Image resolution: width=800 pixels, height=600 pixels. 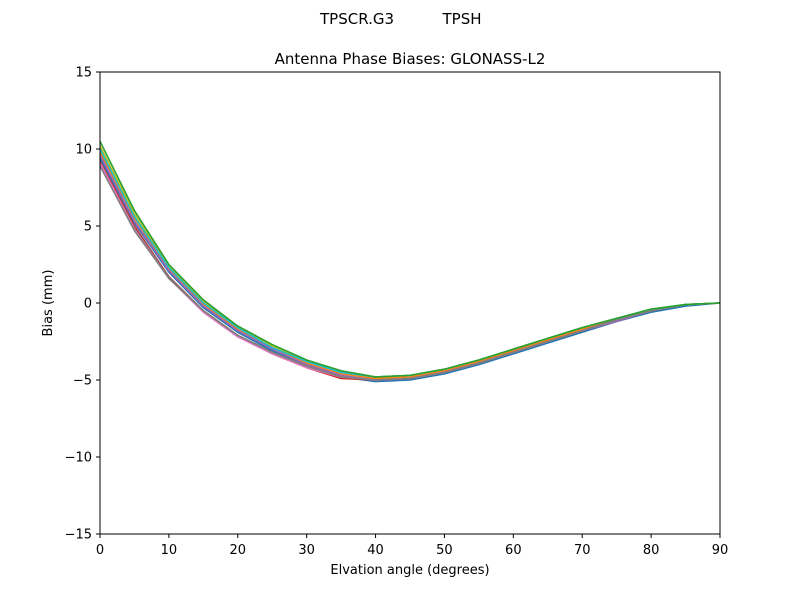 I want to click on y-tick-label: 0, so click(x=88, y=304).